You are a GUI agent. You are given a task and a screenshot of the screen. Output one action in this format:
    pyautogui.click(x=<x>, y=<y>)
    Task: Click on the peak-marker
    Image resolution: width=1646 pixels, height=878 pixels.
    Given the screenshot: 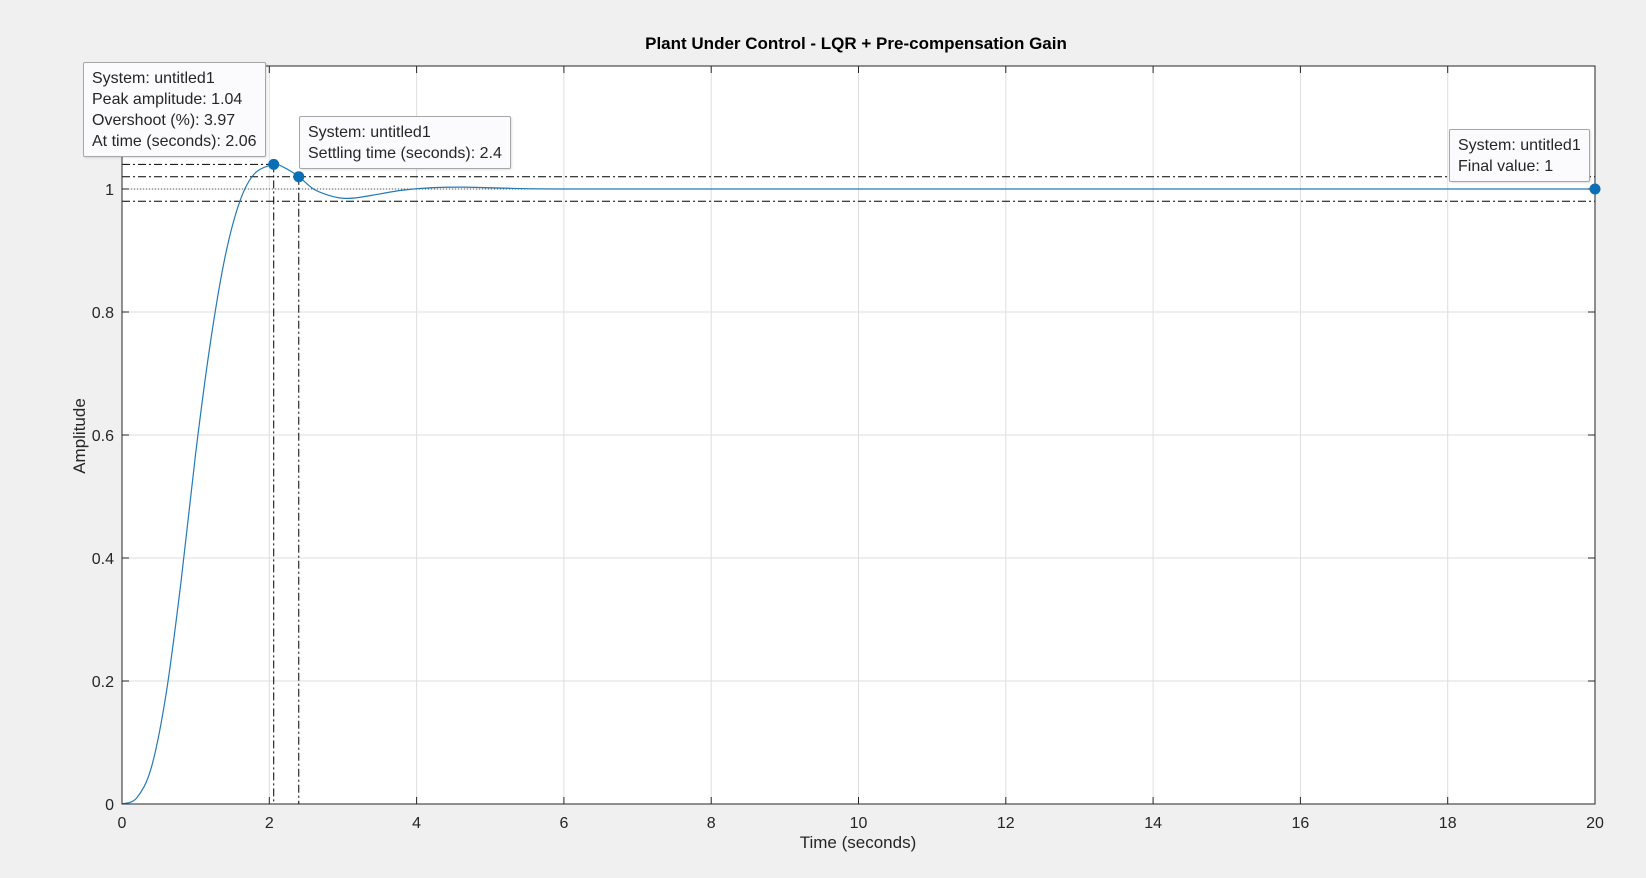 What is the action you would take?
    pyautogui.click(x=274, y=164)
    